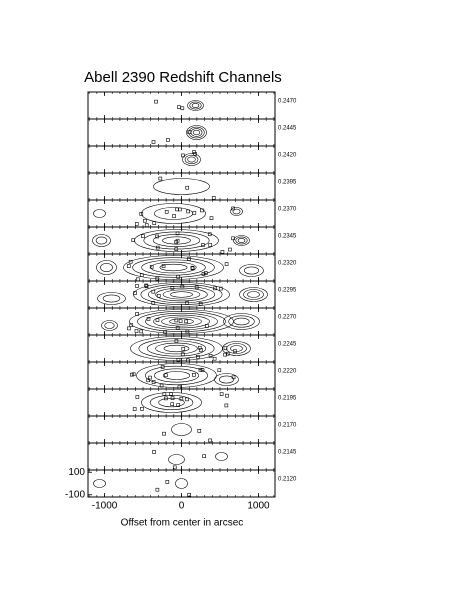 The width and height of the screenshot is (471, 608). Describe the element at coordinates (287, 345) in the screenshot. I see `channel-label: 0.2245` at that location.